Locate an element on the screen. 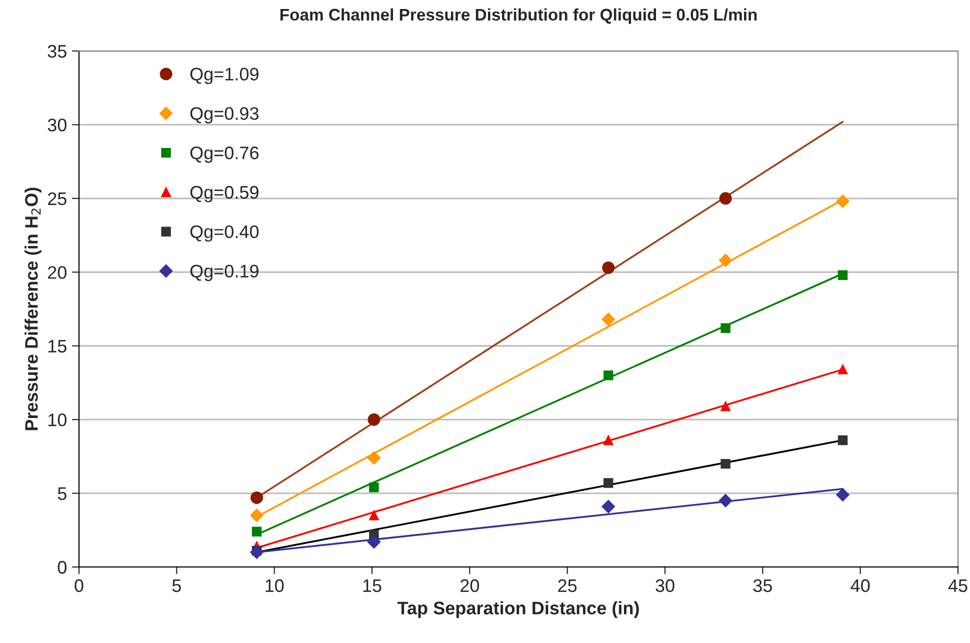 This screenshot has width=970, height=643. y-axis-title: Pressure Difference (in H$_{2}$O) is located at coordinates (33, 309).